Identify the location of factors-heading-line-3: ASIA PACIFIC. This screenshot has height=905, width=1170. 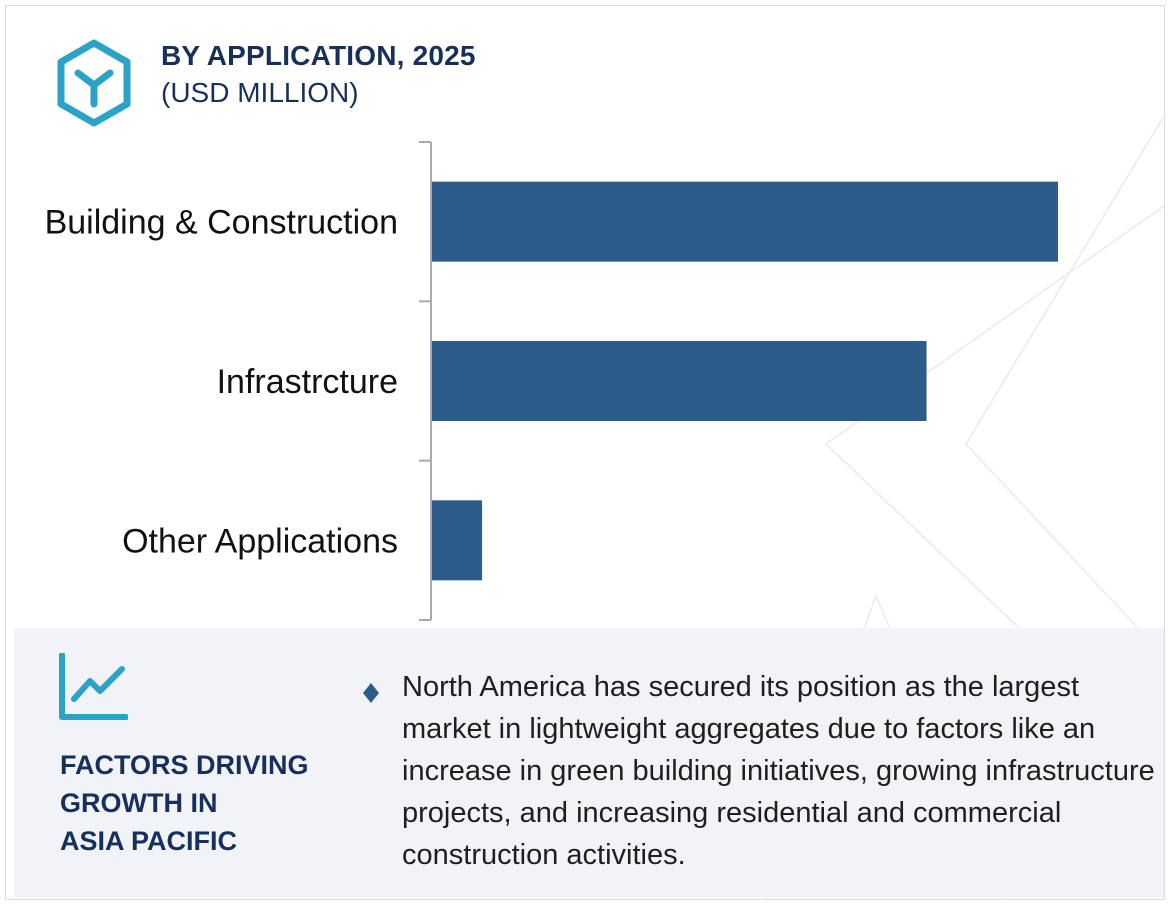
(149, 841).